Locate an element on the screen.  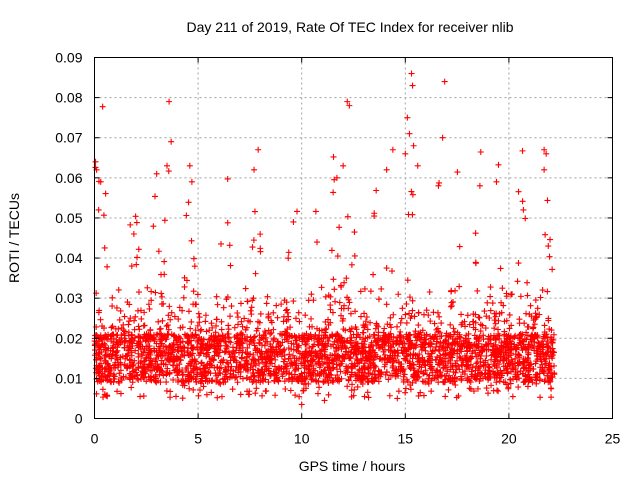
y-tick-label: 0.03 is located at coordinates (68, 298).